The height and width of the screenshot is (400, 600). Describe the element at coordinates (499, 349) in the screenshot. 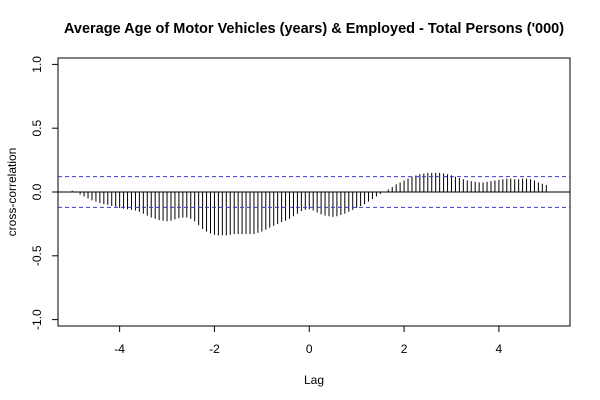

I see `x-tick-label: 4` at that location.